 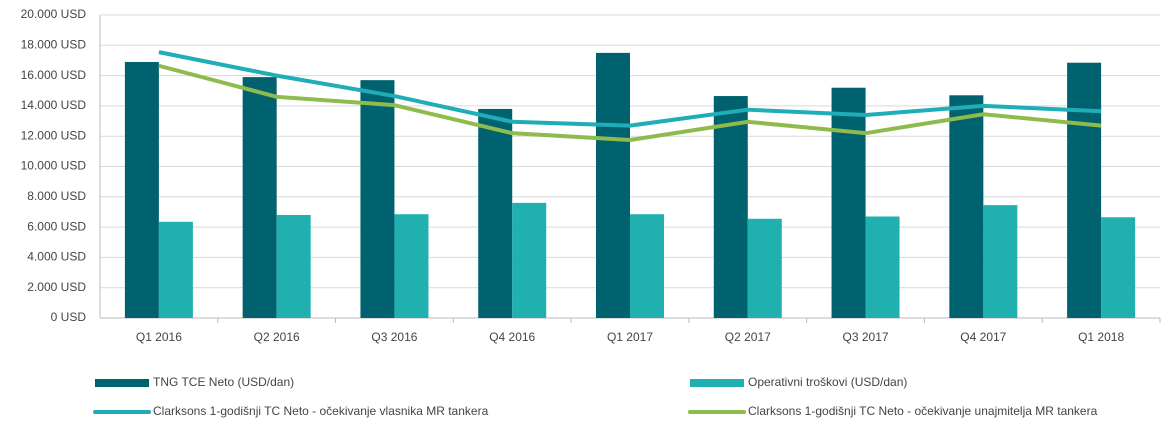 I want to click on x-tick-label: Q1 2018, so click(x=1101, y=337).